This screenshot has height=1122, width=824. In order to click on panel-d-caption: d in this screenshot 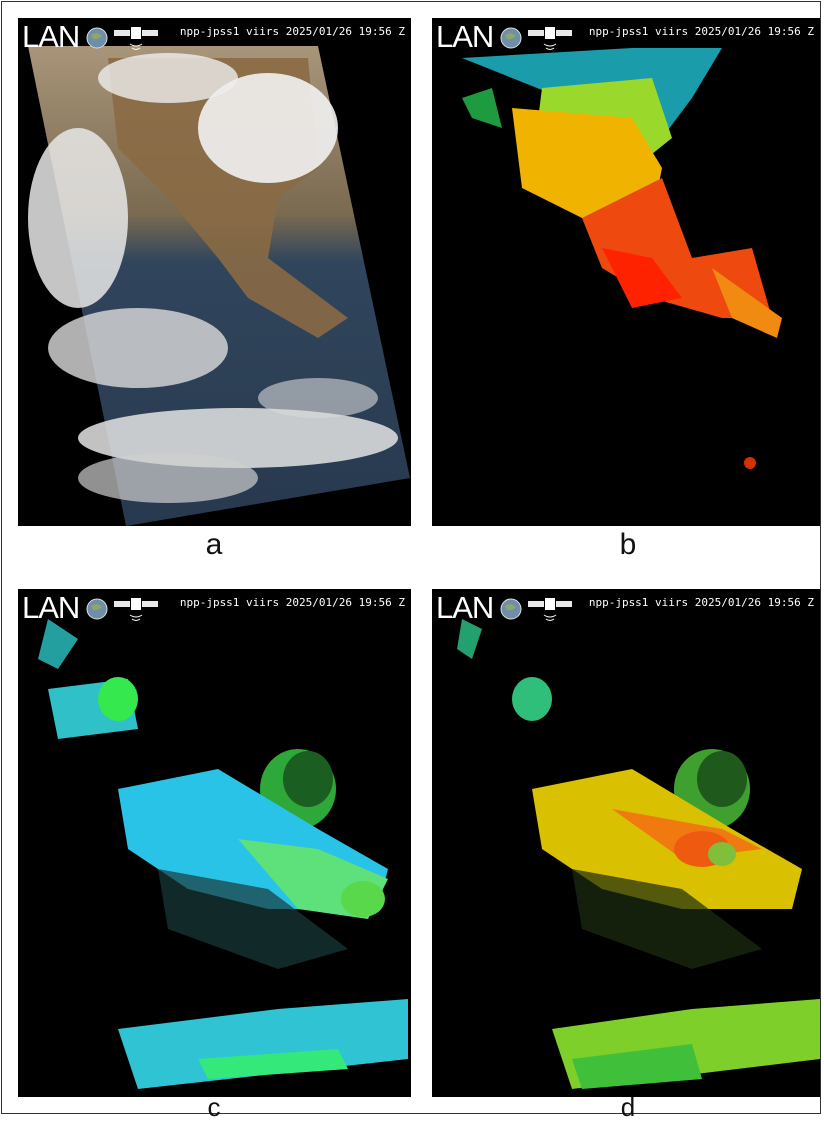, I will do `click(628, 1107)`.